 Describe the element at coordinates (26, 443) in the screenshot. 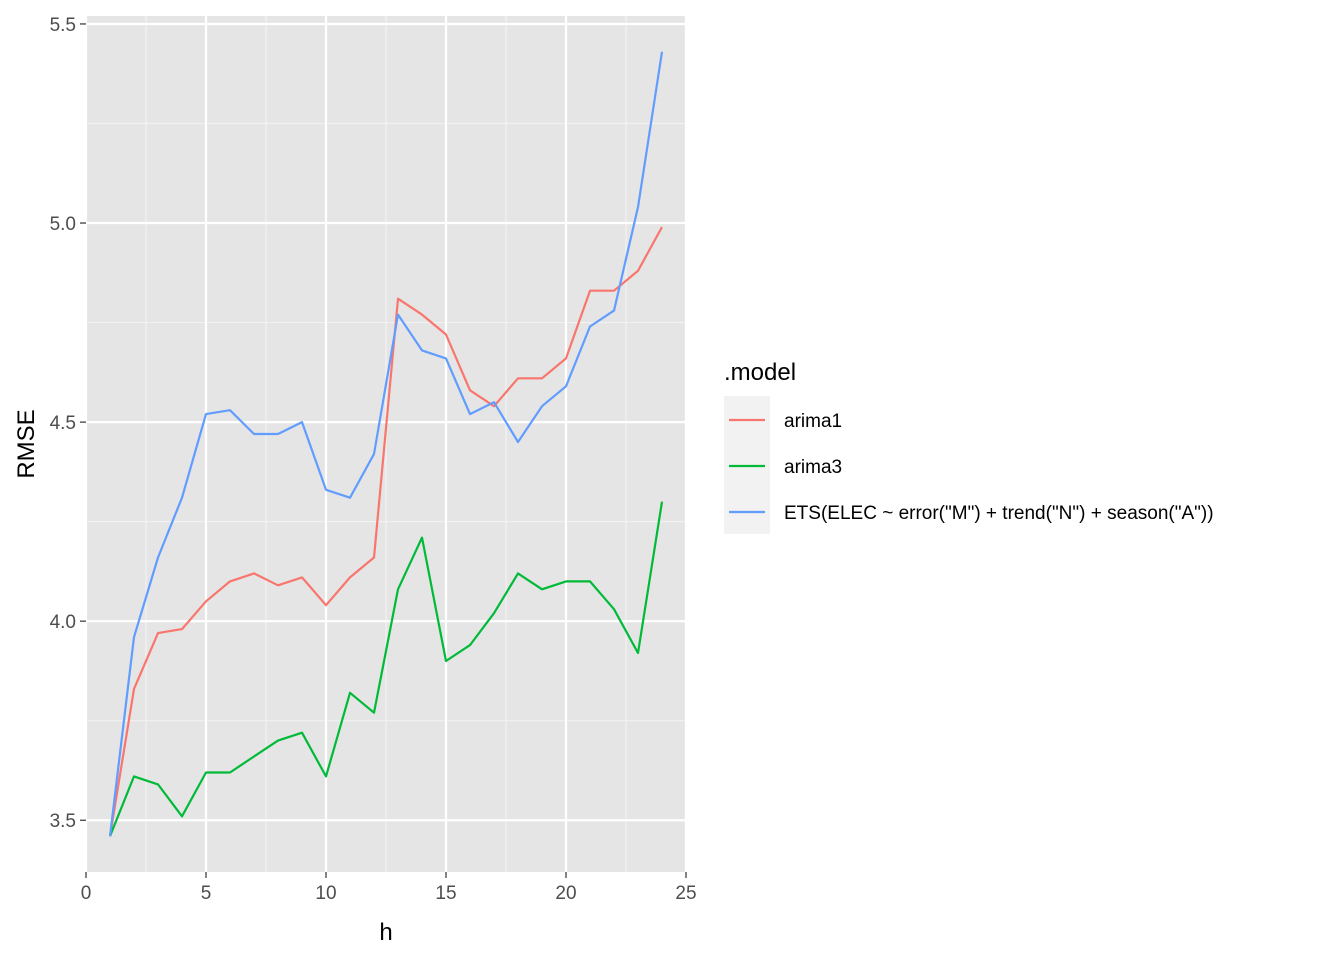

I see `y-axis-title: RMSE` at that location.